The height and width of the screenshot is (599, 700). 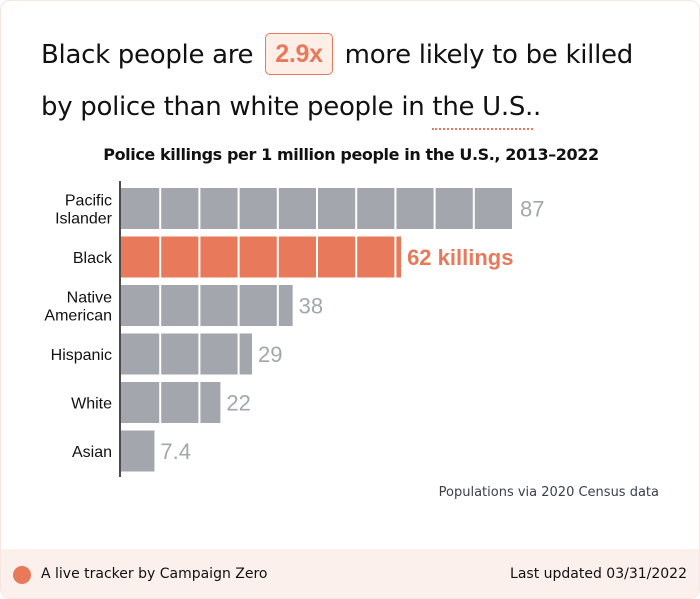 I want to click on headline-part3: by police than white people in, so click(x=233, y=107).